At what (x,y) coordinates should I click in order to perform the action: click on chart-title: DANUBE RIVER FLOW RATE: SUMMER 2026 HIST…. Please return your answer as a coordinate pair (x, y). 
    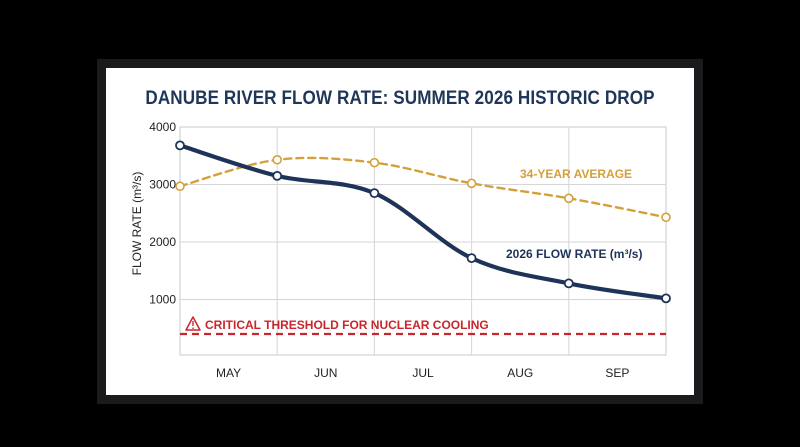
    Looking at the image, I should click on (400, 98).